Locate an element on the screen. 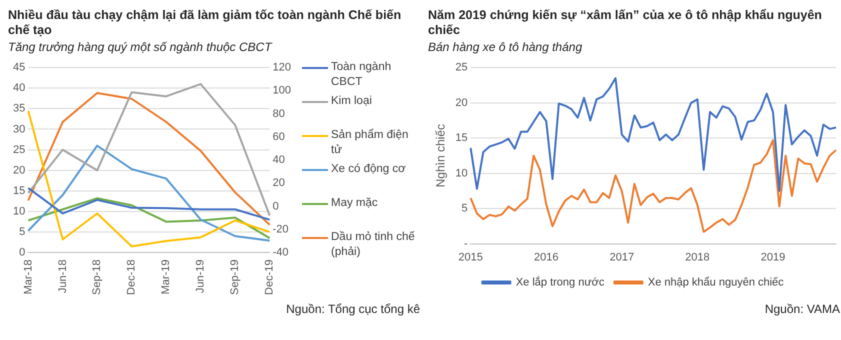 Image resolution: width=841 pixels, height=340 pixels. y-tick-label: 0 is located at coordinates (22, 252).